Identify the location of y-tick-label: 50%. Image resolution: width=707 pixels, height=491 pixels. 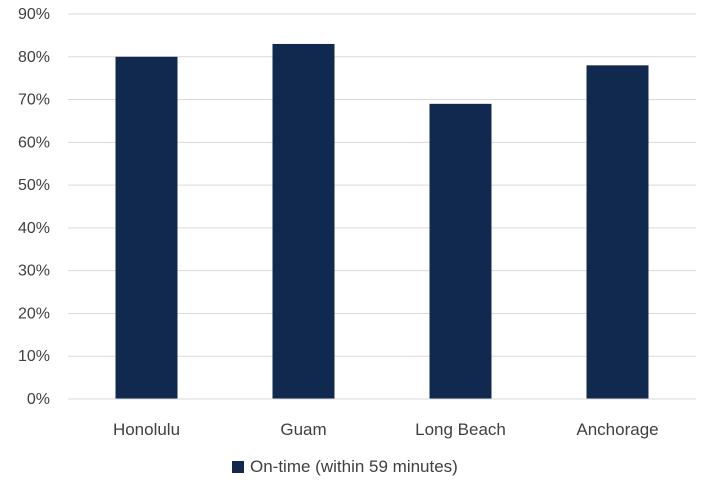
(34, 185).